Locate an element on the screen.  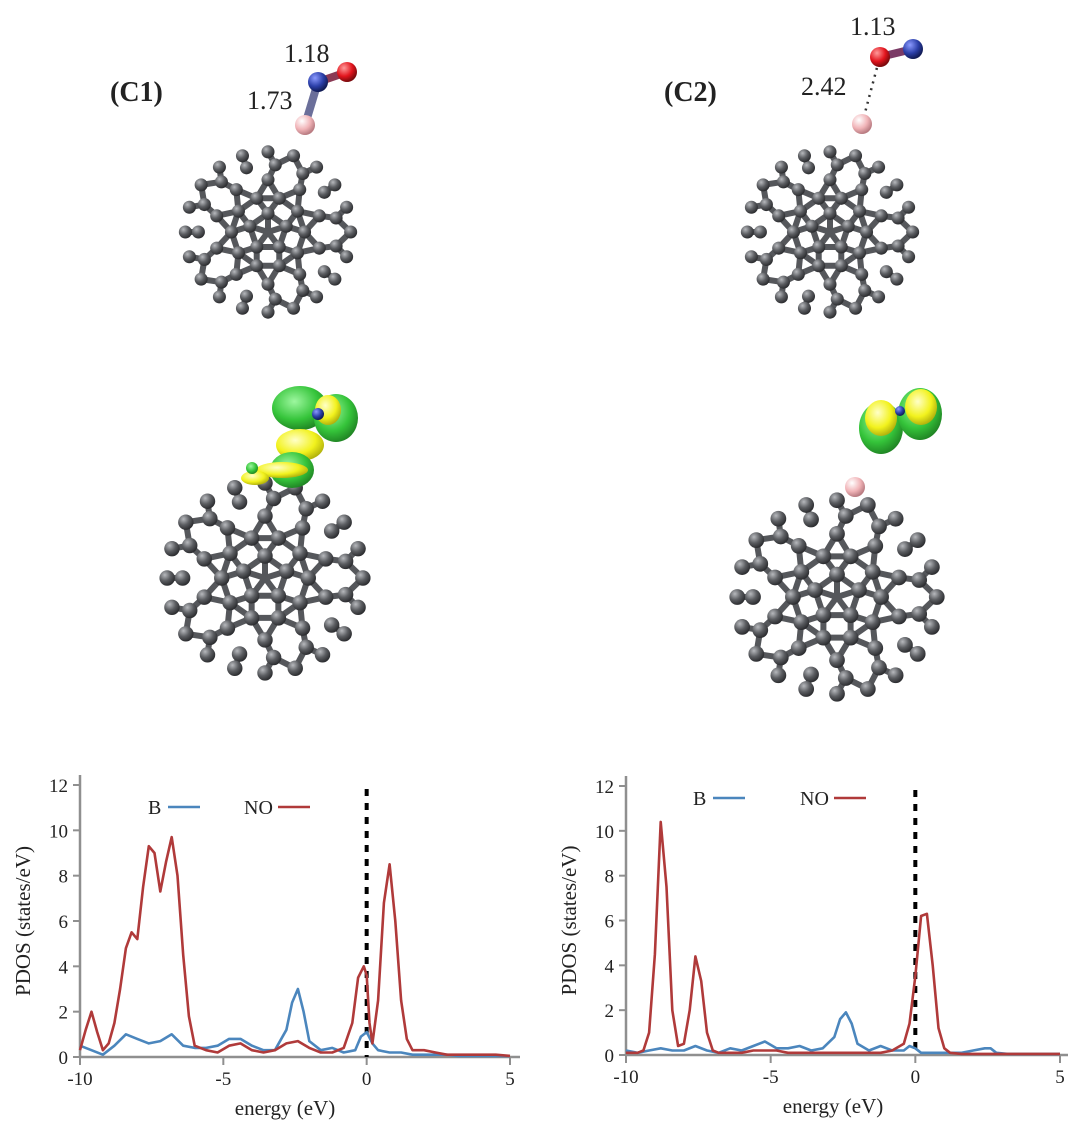
c1-x-tick-label: -10 is located at coordinates (79, 1079).